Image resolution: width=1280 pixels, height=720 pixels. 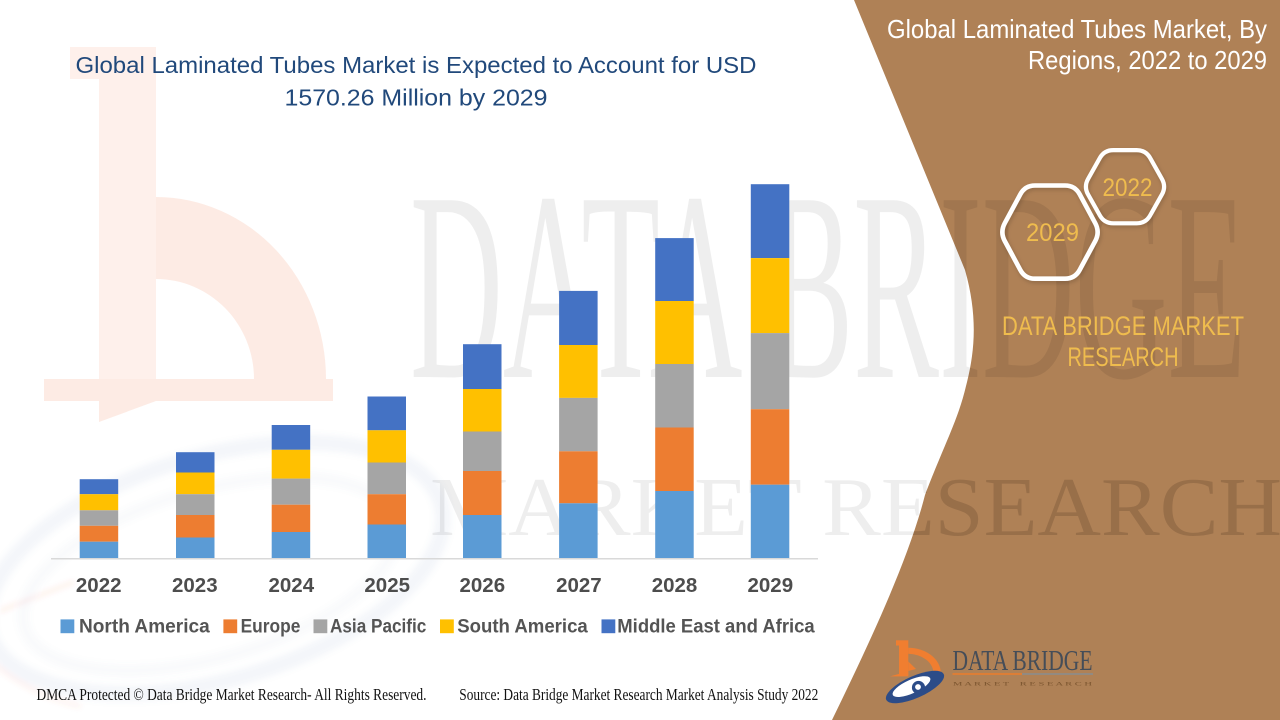 What do you see at coordinates (482, 585) in the screenshot?
I see `svg-text: 2026` at bounding box center [482, 585].